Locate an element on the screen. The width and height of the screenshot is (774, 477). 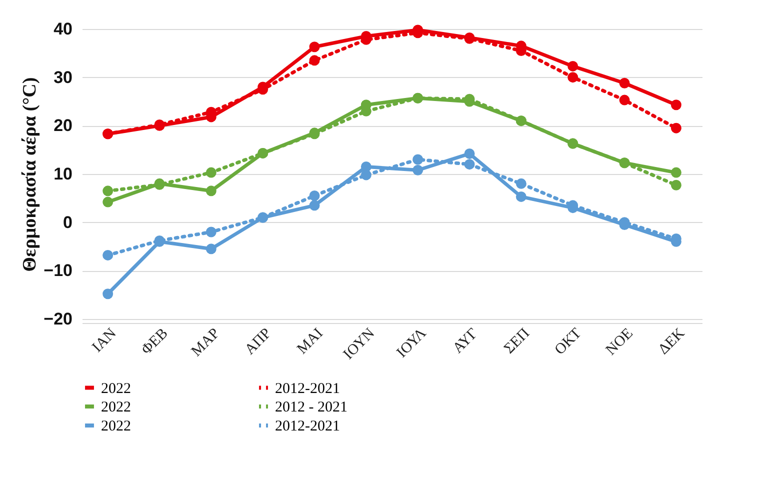
x-tick-label: ΦΕΒ is located at coordinates (155, 342).